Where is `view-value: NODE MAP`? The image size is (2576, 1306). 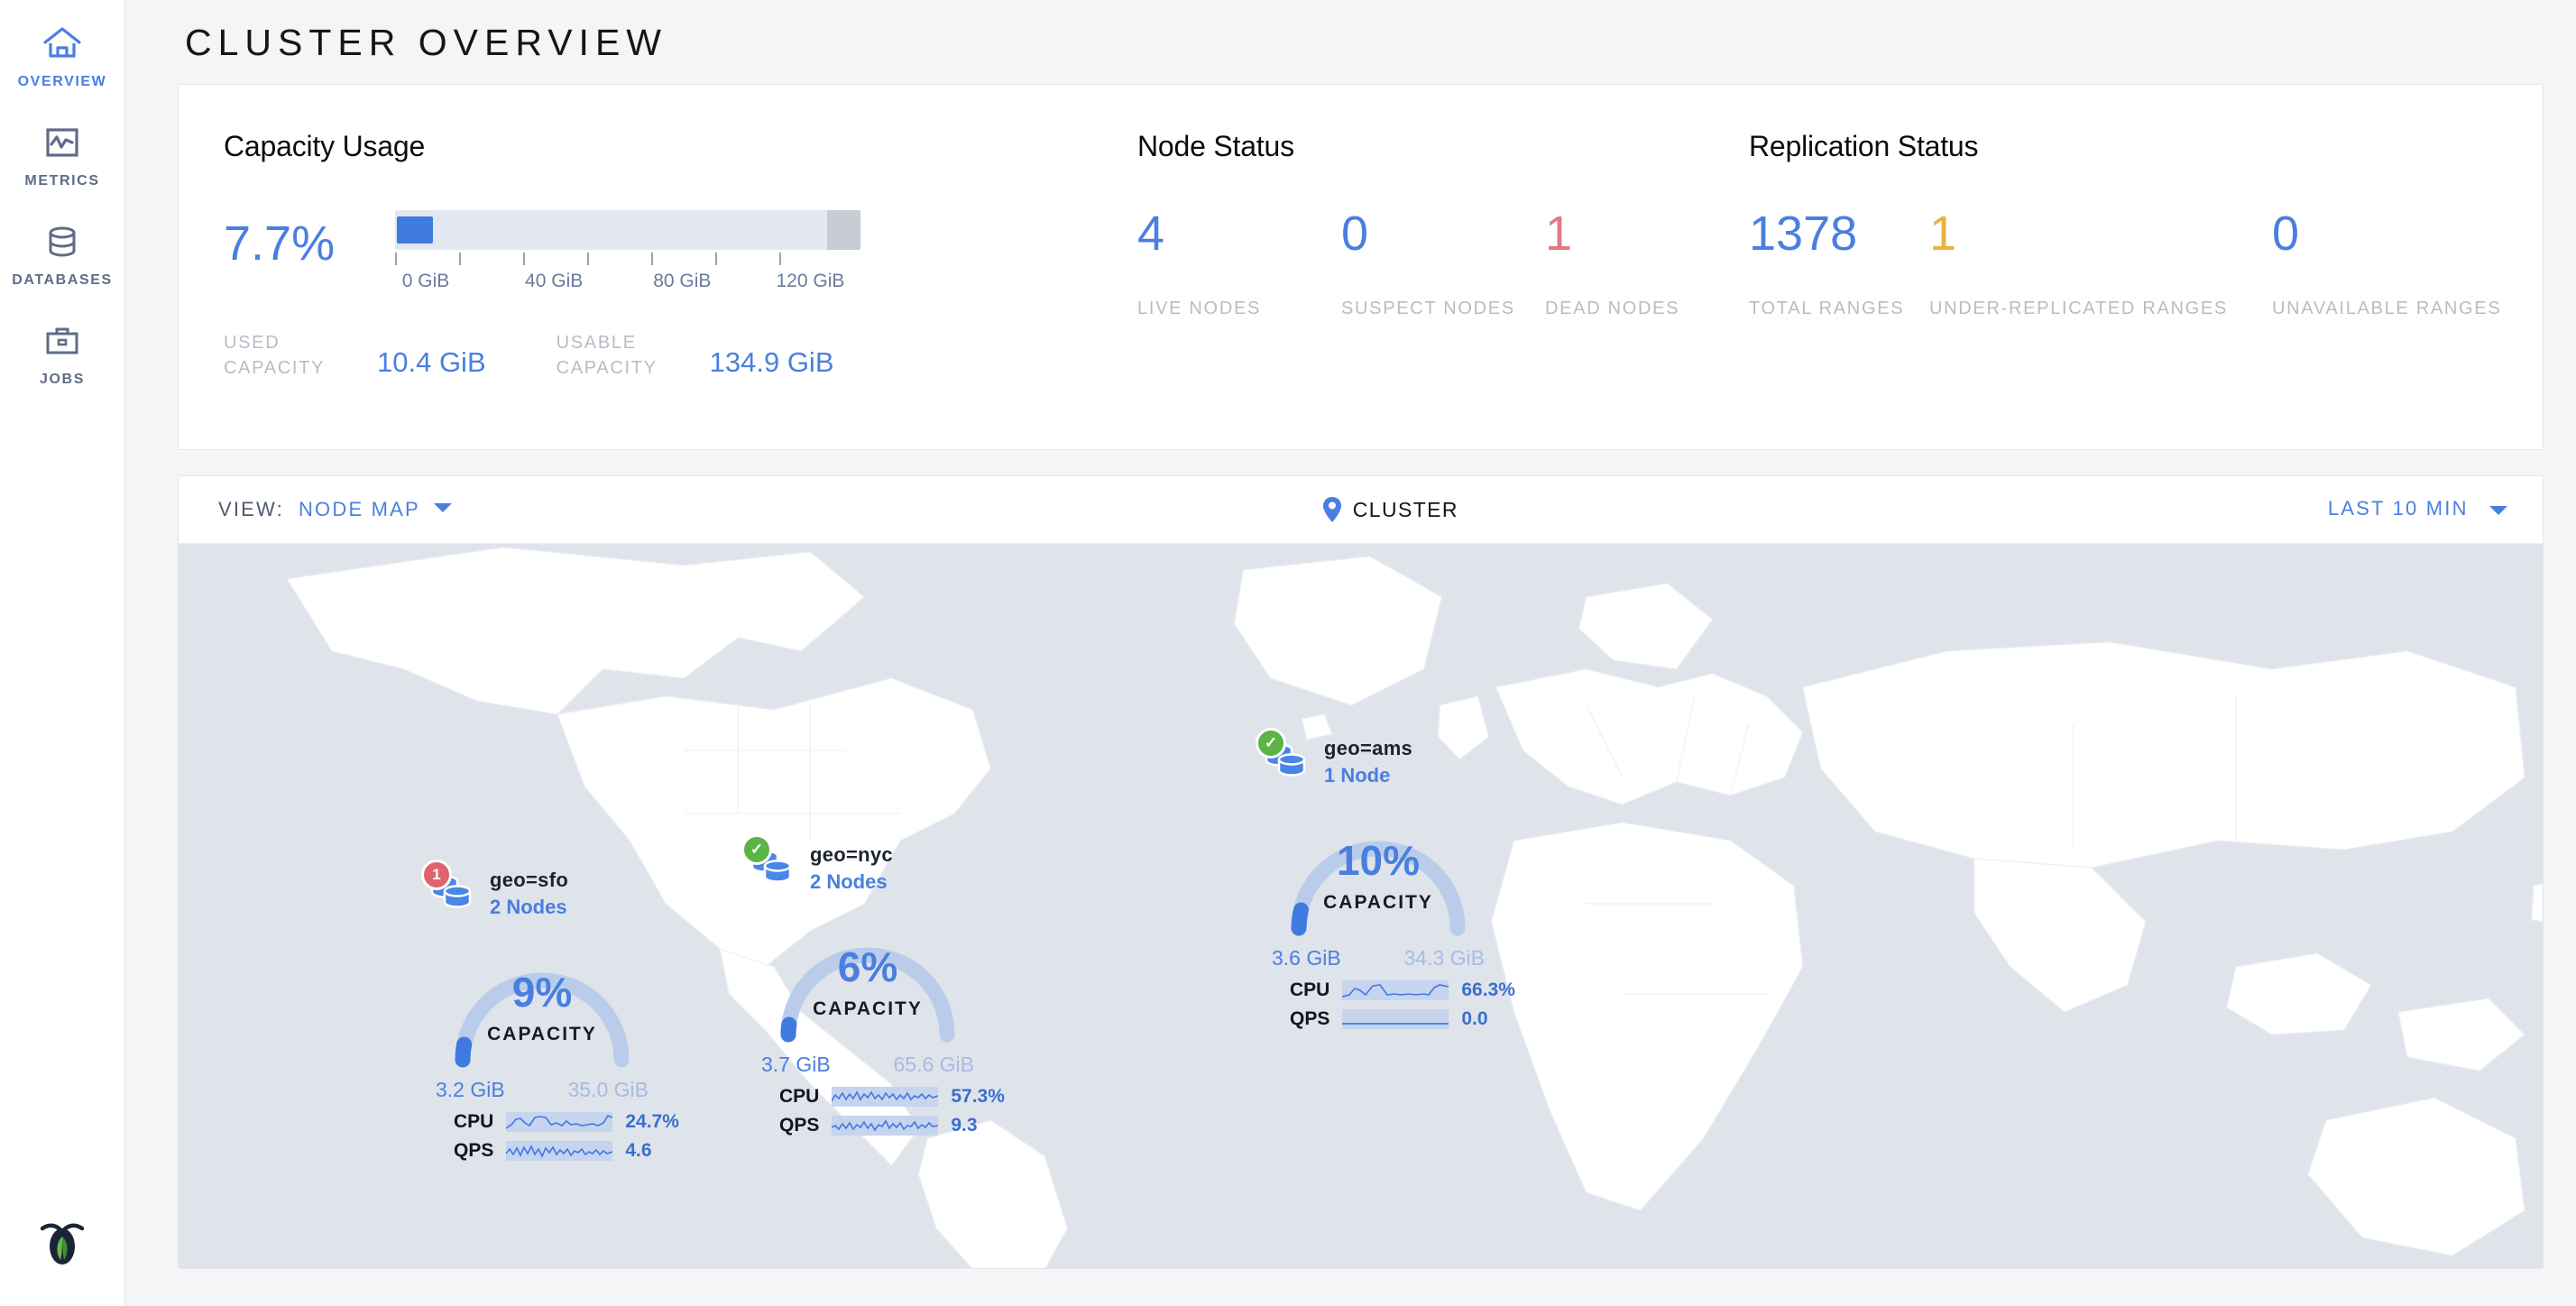
view-value: NODE MAP is located at coordinates (359, 509).